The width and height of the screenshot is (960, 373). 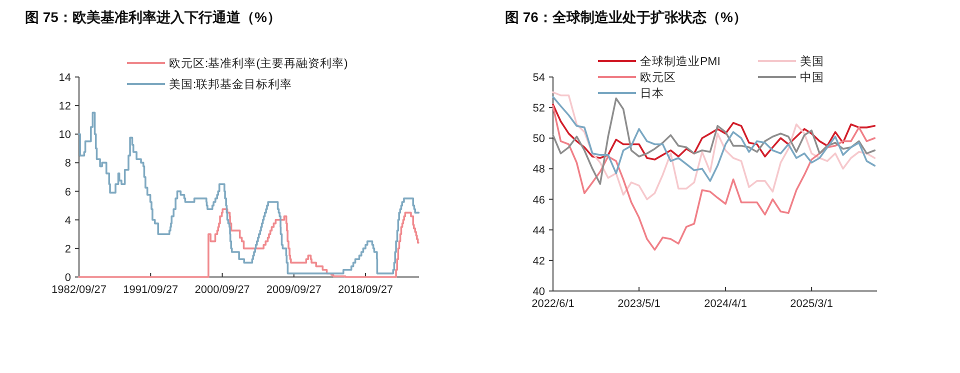 I want to click on x-tick-label: 2025/3/1, so click(x=811, y=304).